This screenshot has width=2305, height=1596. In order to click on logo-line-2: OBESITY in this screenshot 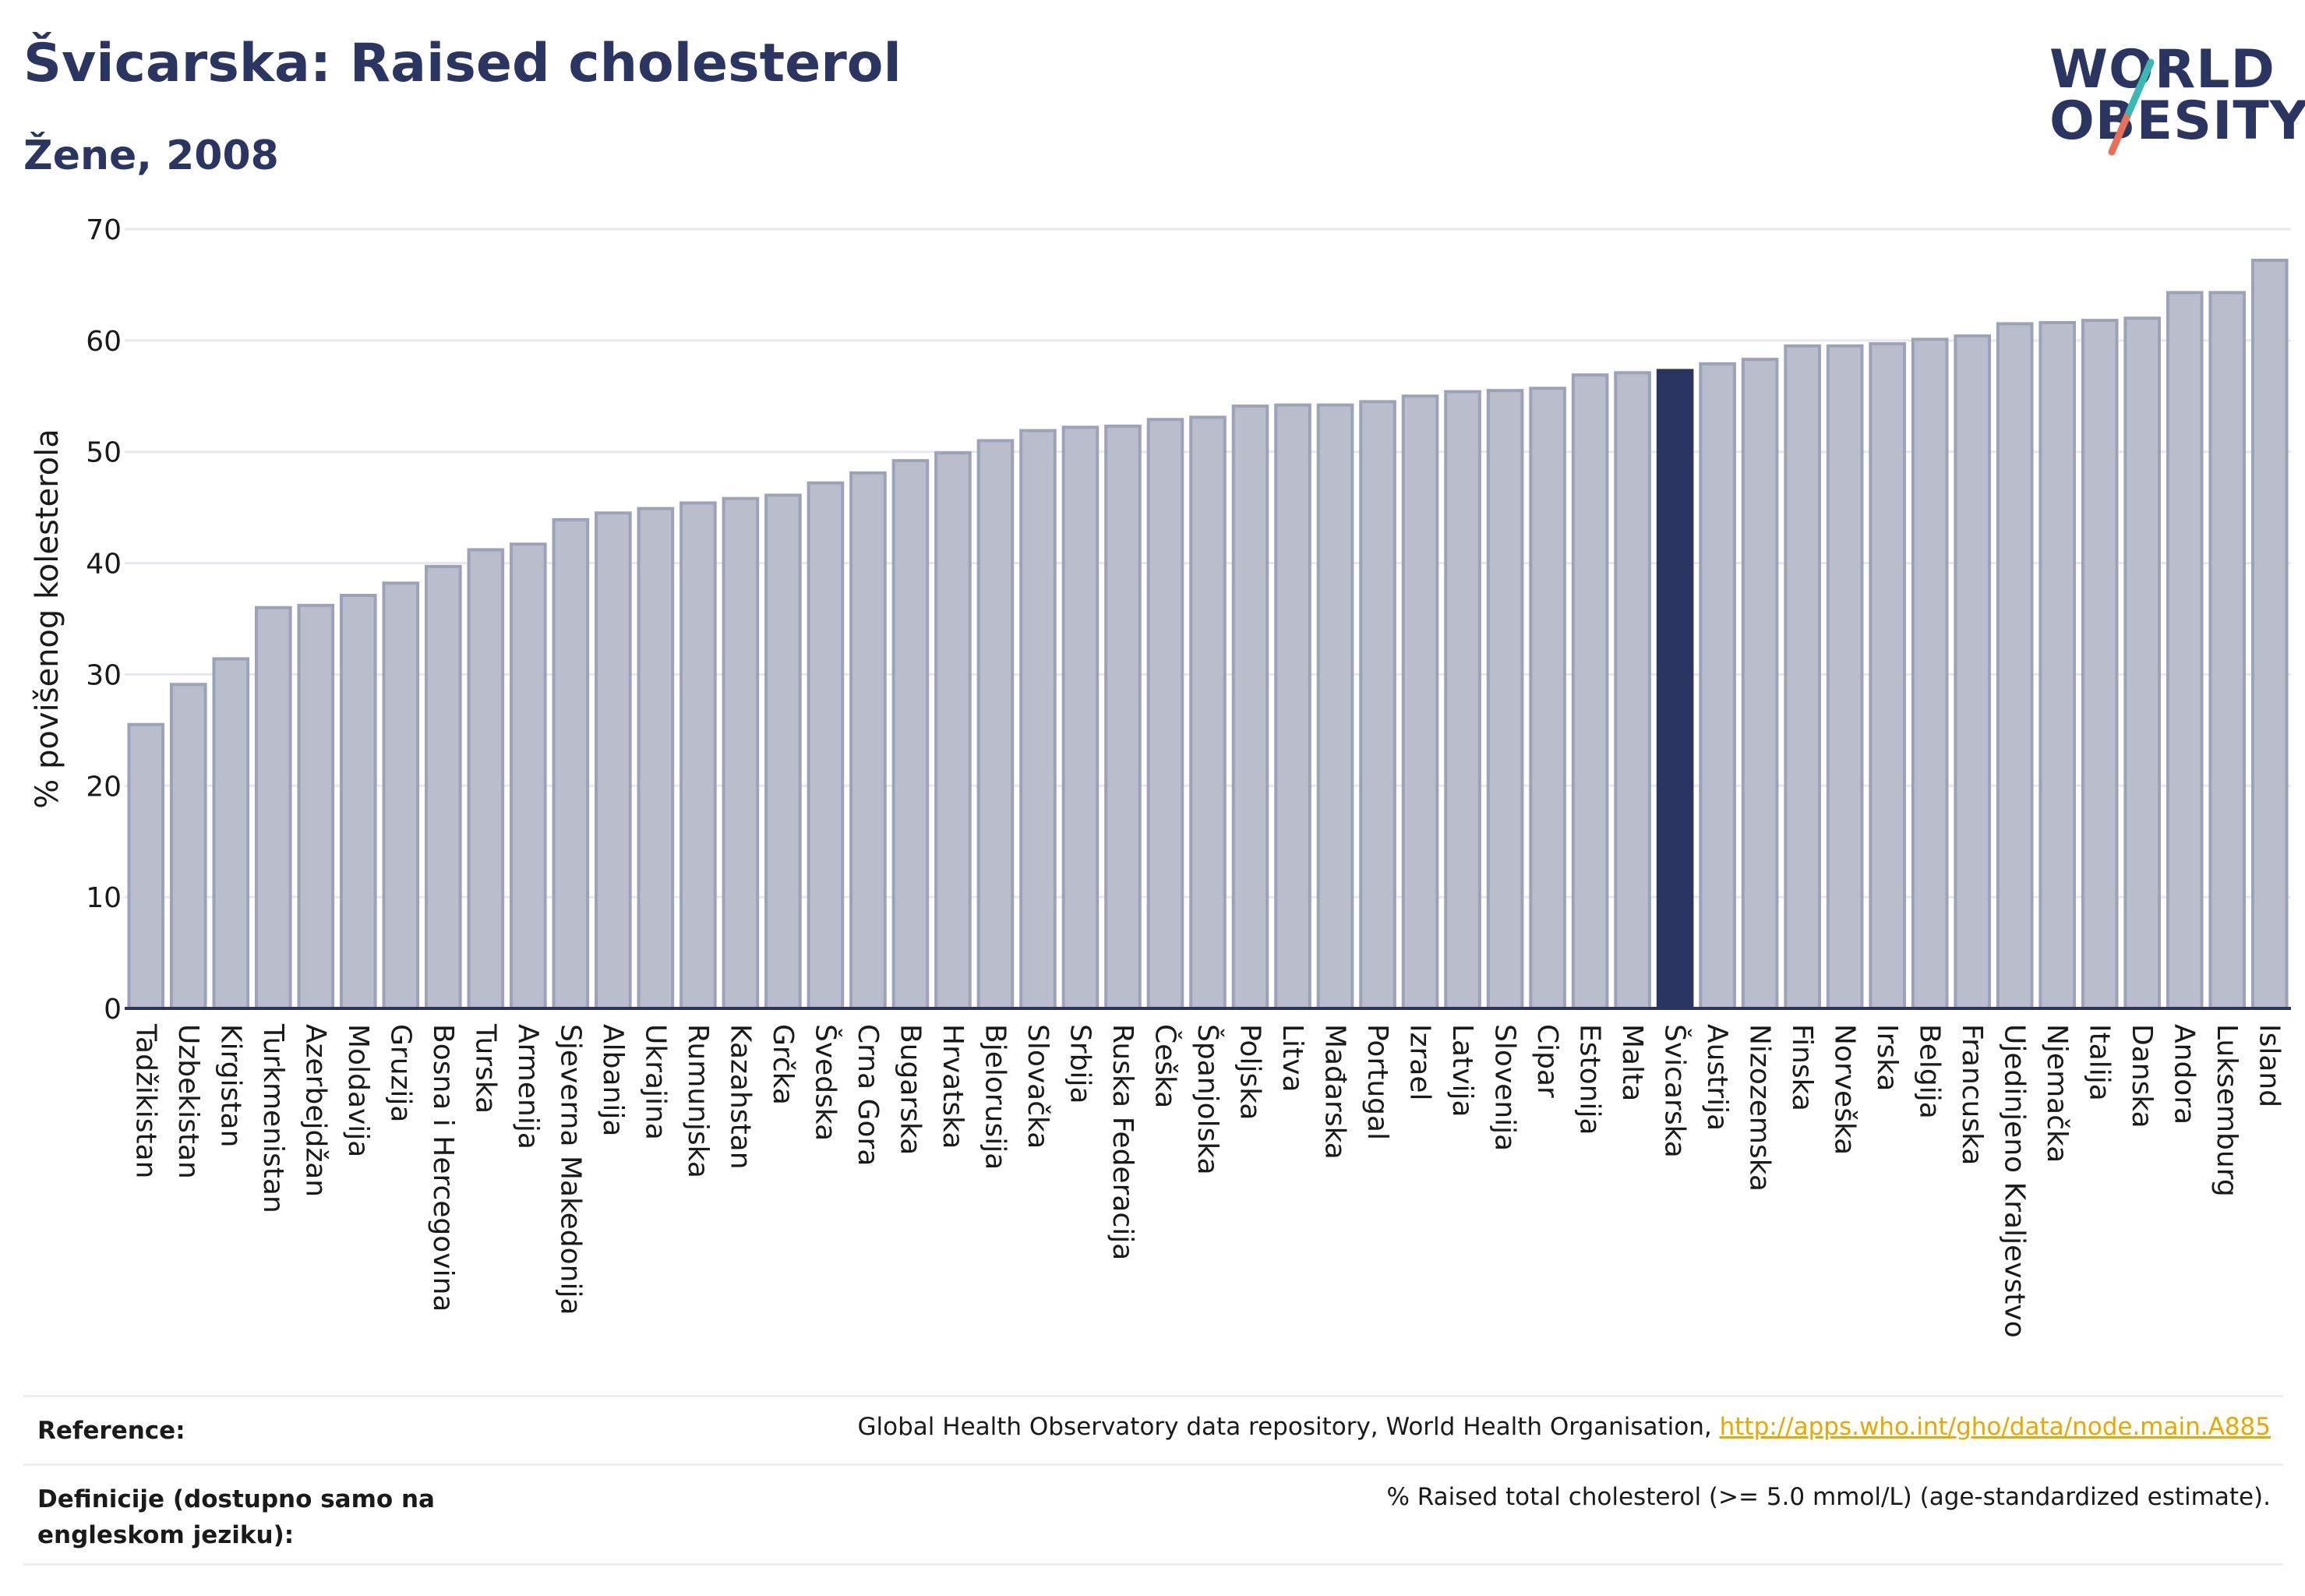, I will do `click(2177, 121)`.